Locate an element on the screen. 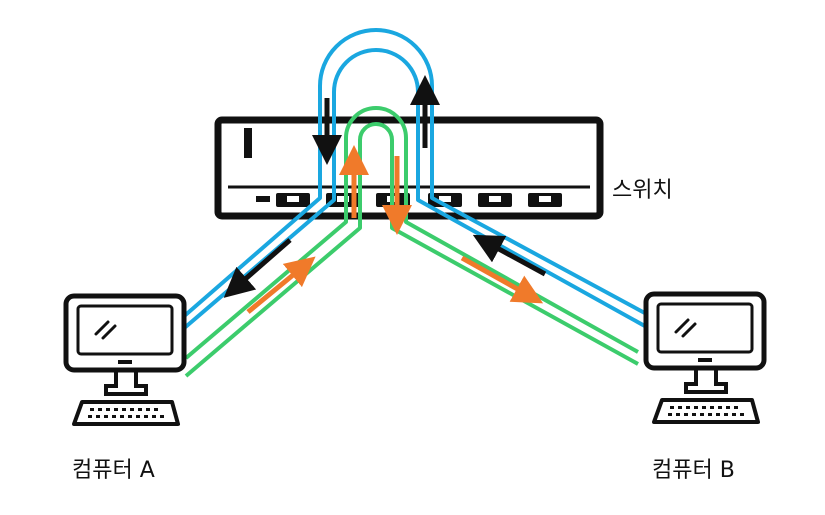 This screenshot has width=825, height=515. computer-b is located at coordinates (705, 357).